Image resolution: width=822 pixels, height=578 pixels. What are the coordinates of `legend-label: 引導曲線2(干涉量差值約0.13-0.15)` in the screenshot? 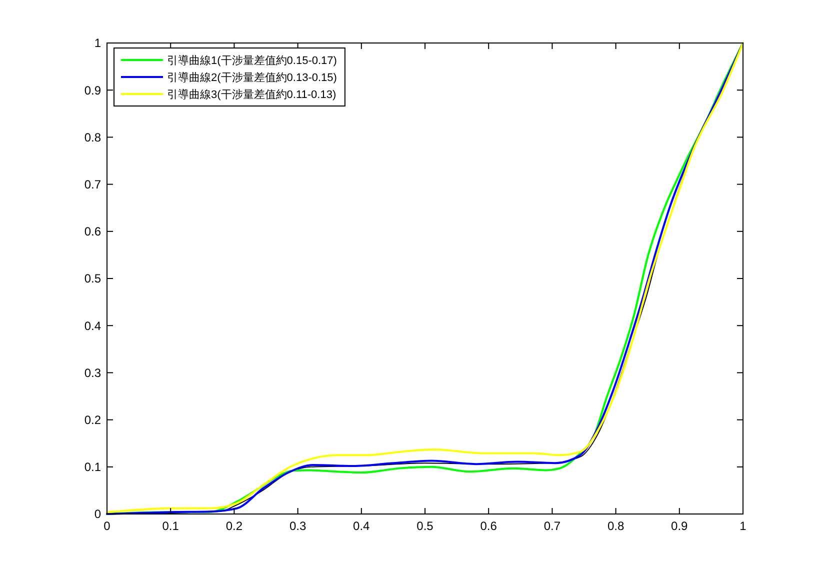 It's located at (252, 77).